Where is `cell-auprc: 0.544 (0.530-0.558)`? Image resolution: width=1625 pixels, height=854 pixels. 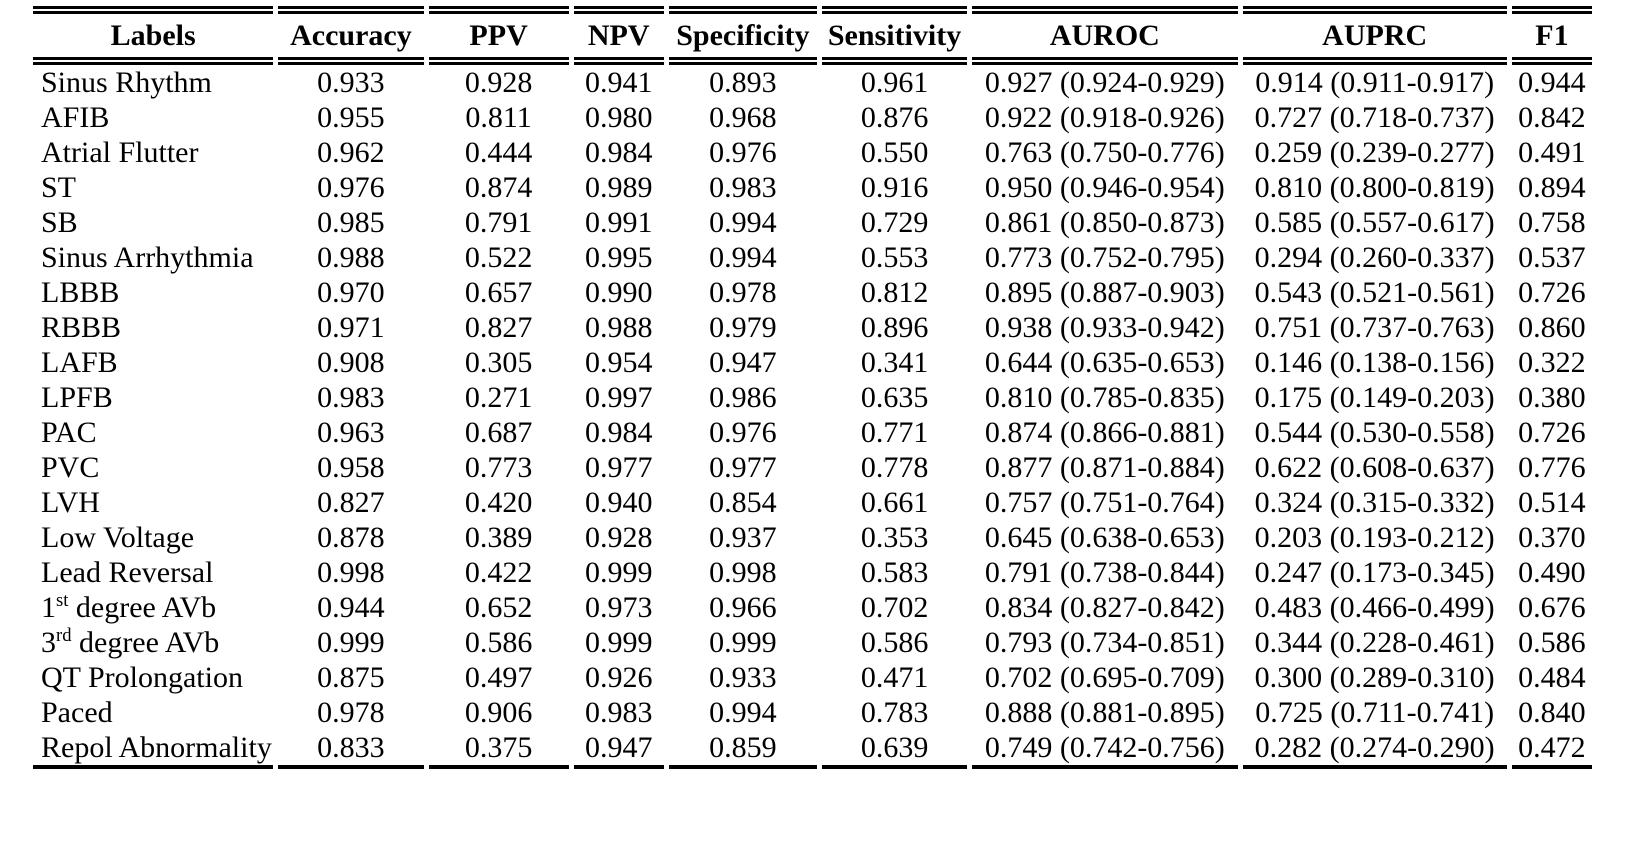
cell-auprc: 0.544 (0.530-0.558) is located at coordinates (1374, 432).